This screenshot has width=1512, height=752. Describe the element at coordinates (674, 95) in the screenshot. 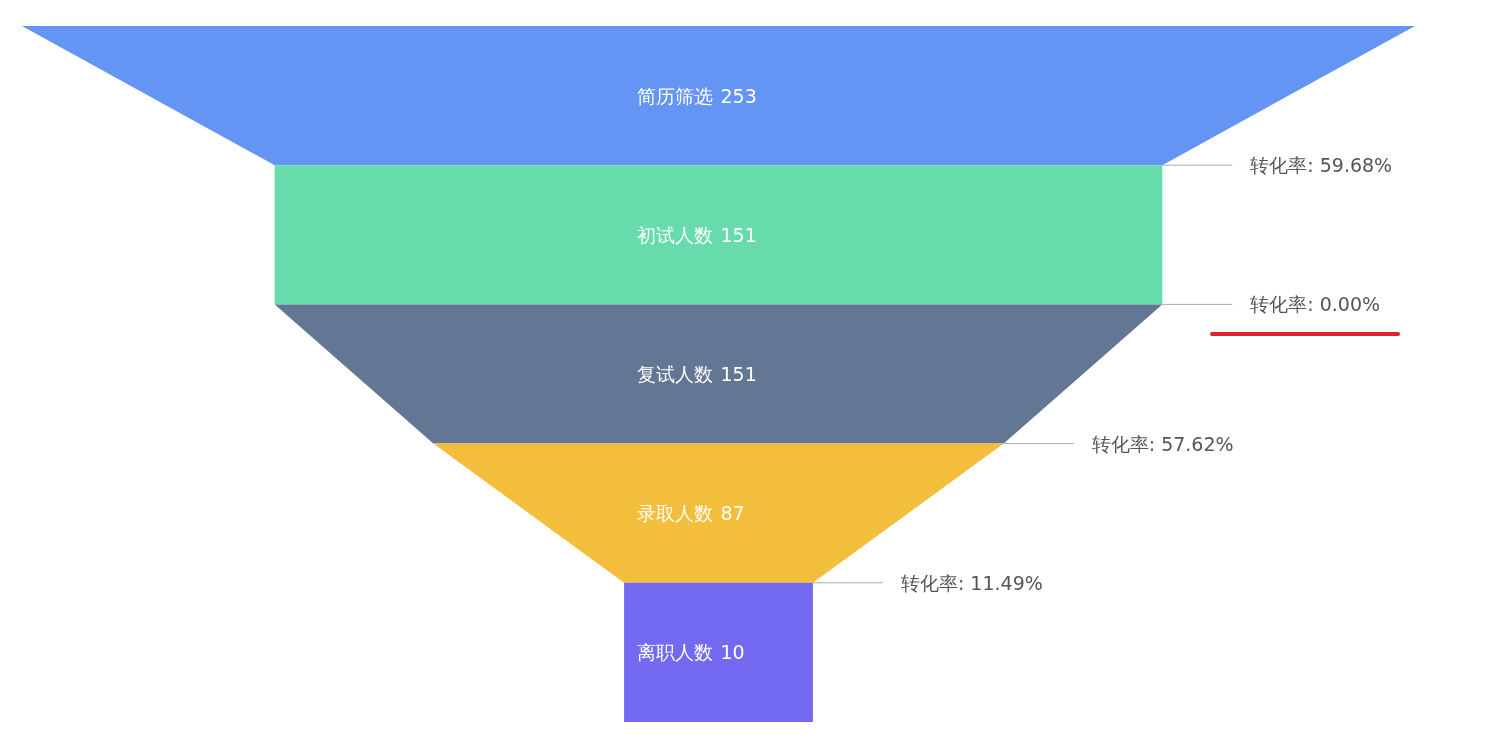

I see `category-label: 简历筛选` at that location.